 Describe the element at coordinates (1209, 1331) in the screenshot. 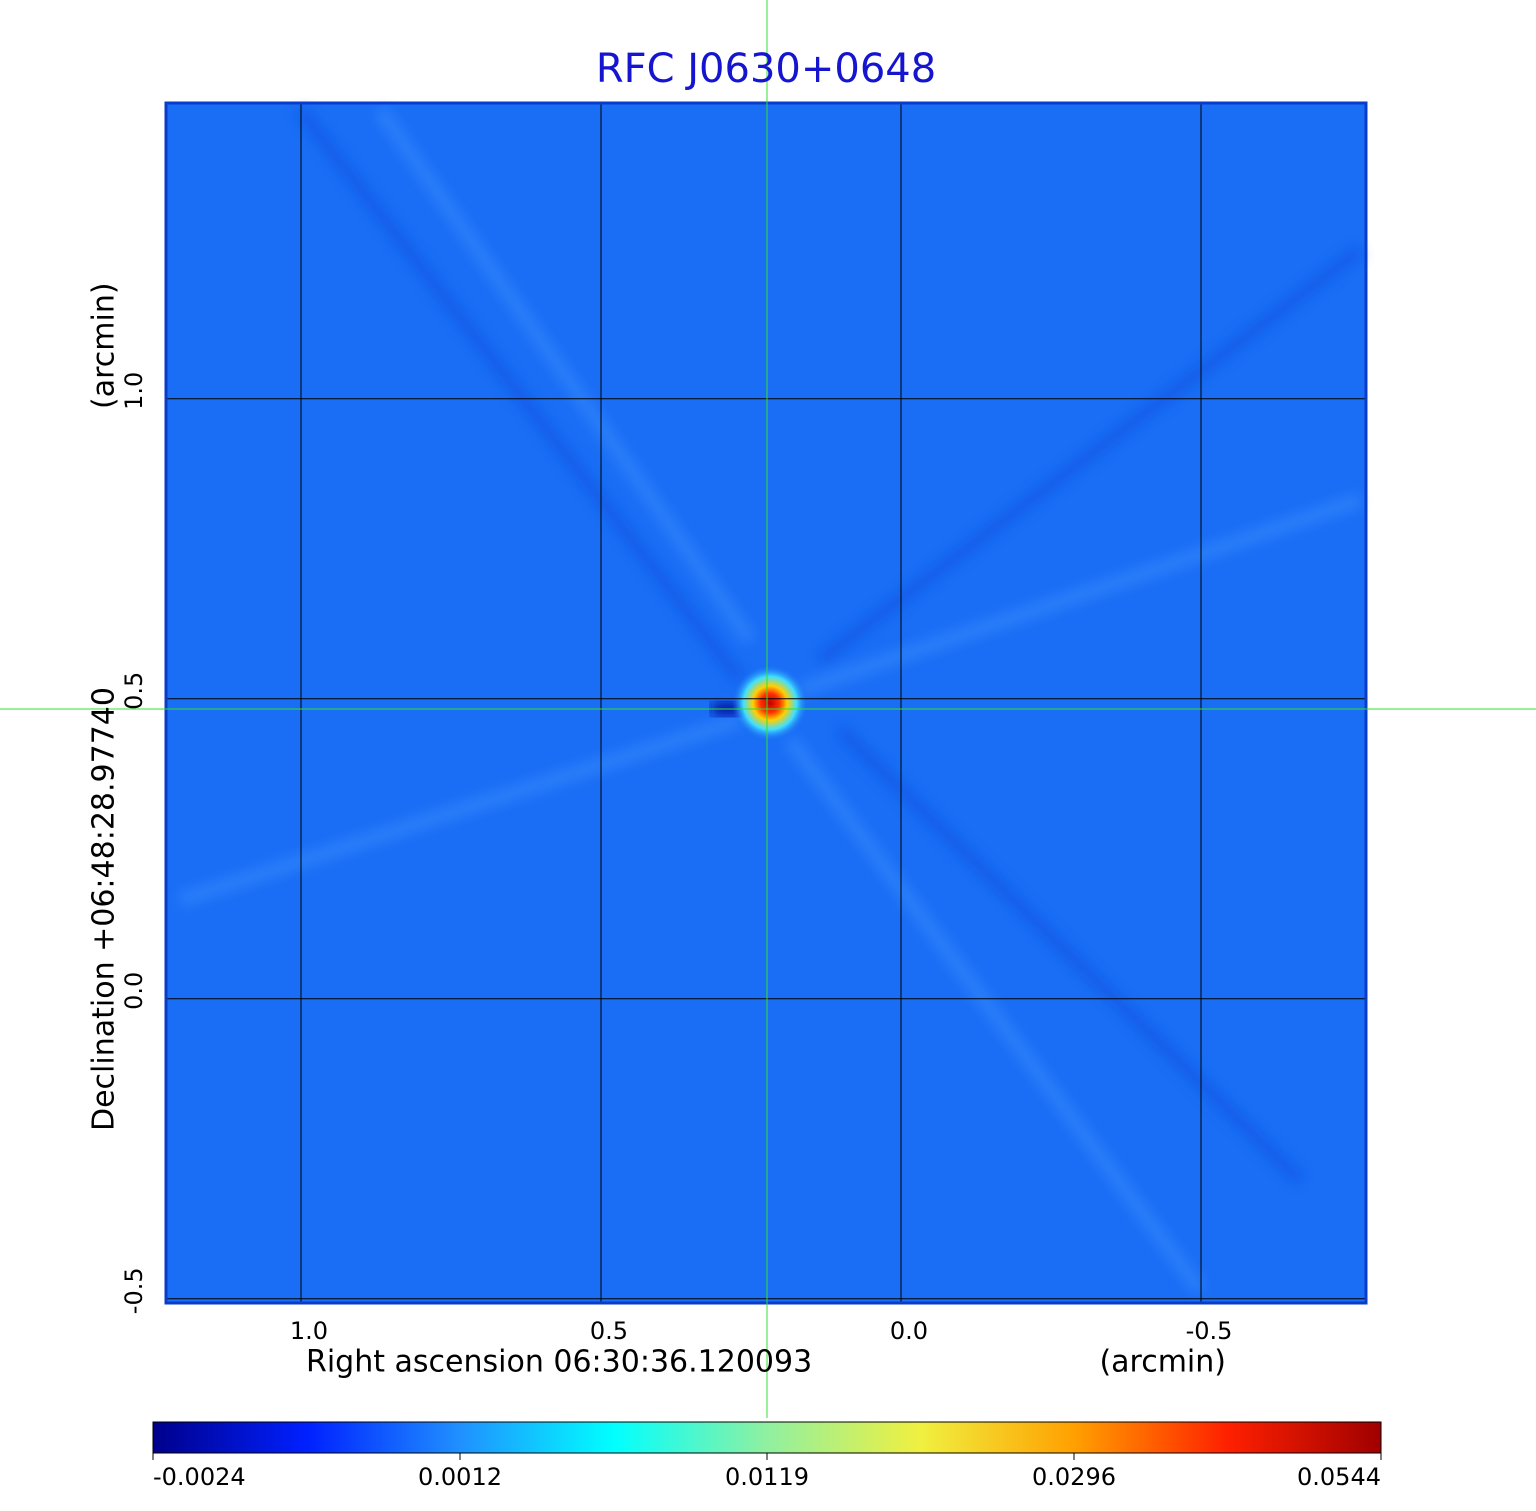

I see `x-tick-label: -0.5` at that location.